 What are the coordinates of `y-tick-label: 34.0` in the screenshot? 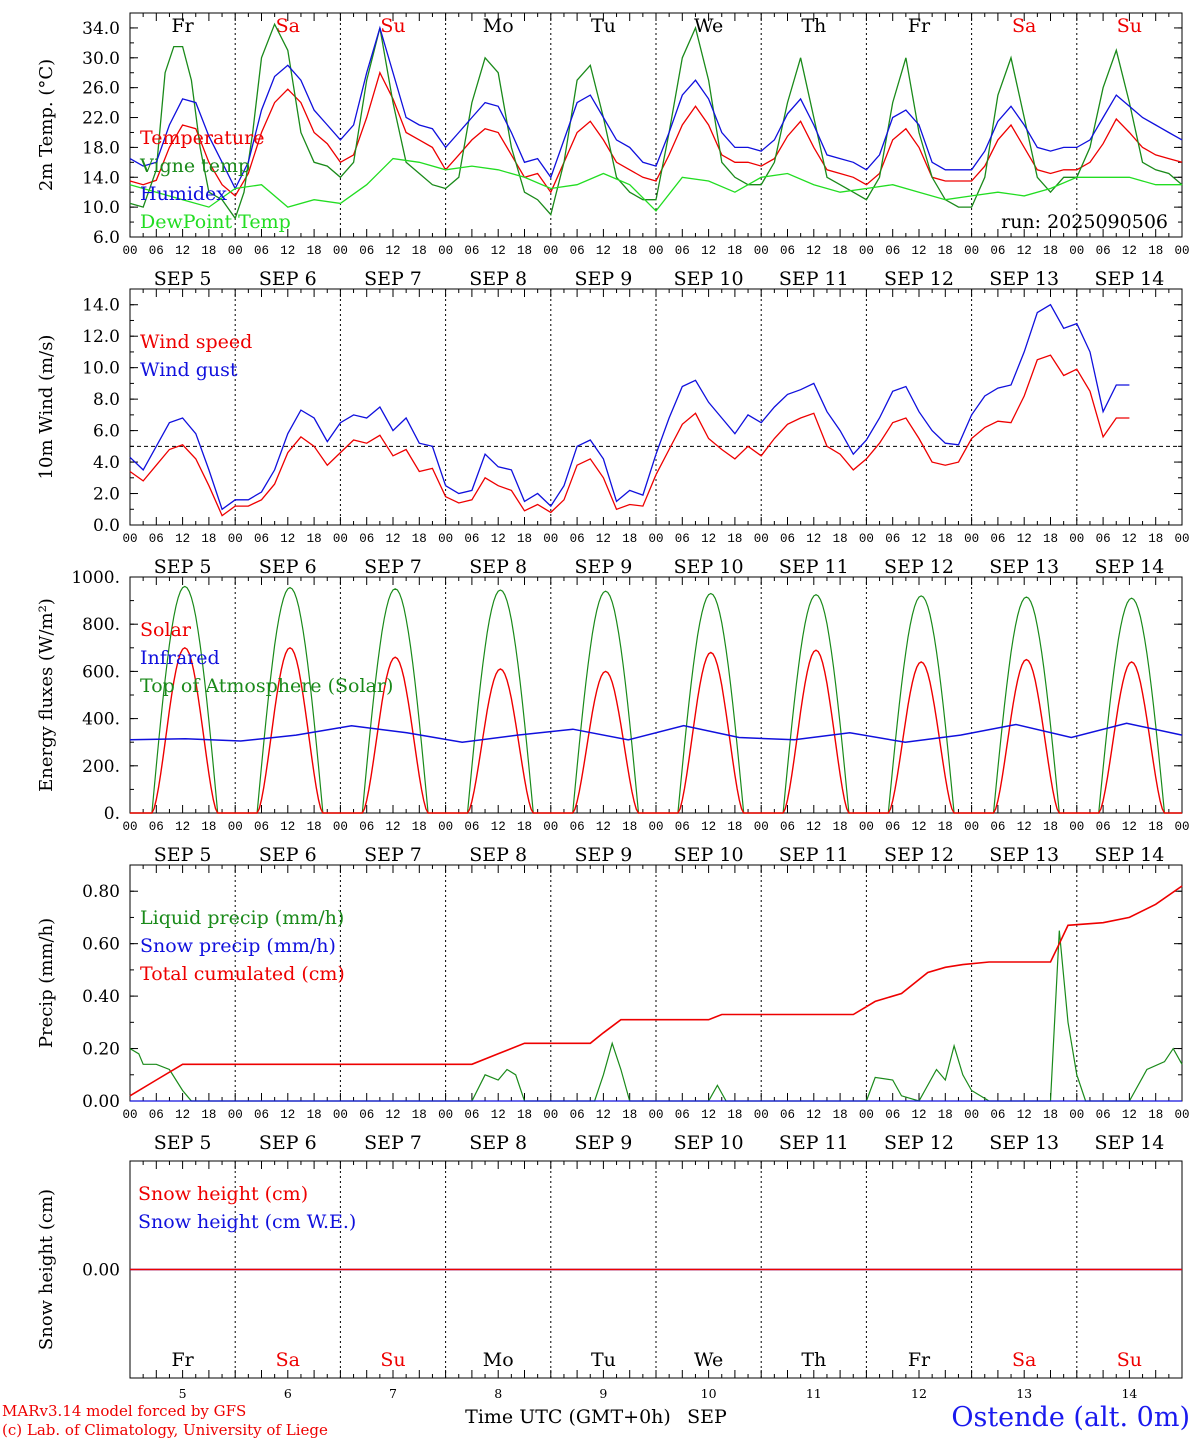 It's located at (101, 29).